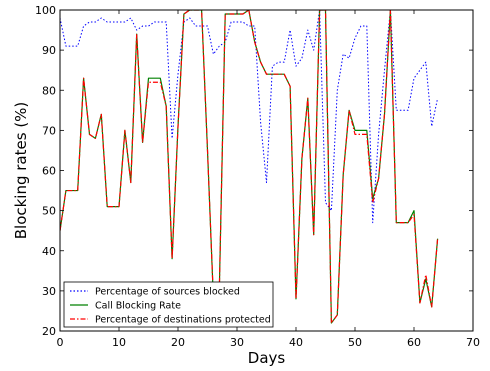 This screenshot has width=490, height=371. Describe the element at coordinates (178, 342) in the screenshot. I see `x-tick-label: 20` at that location.